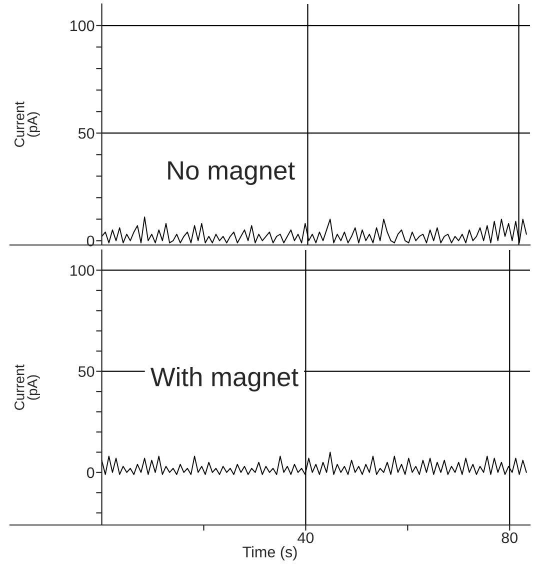 The height and width of the screenshot is (568, 533). I want to click on x-axis-title: Time (s), so click(269, 553).